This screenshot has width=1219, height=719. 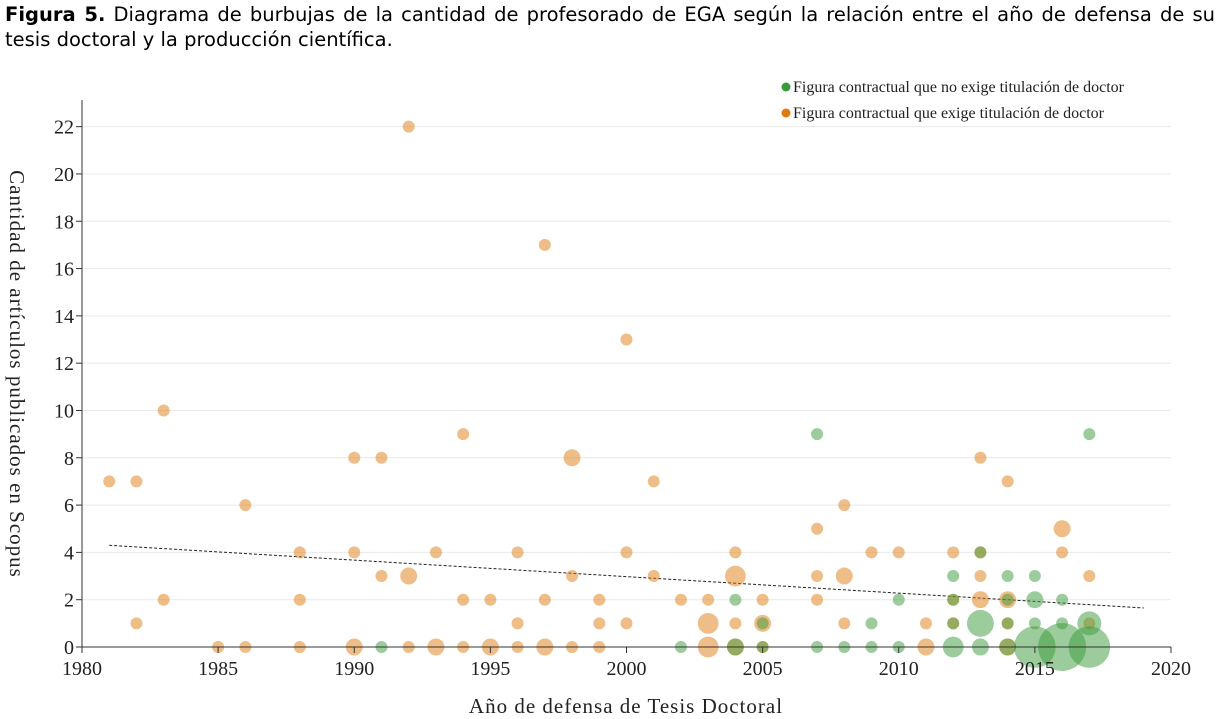 I want to click on trendline-group, so click(x=626, y=576).